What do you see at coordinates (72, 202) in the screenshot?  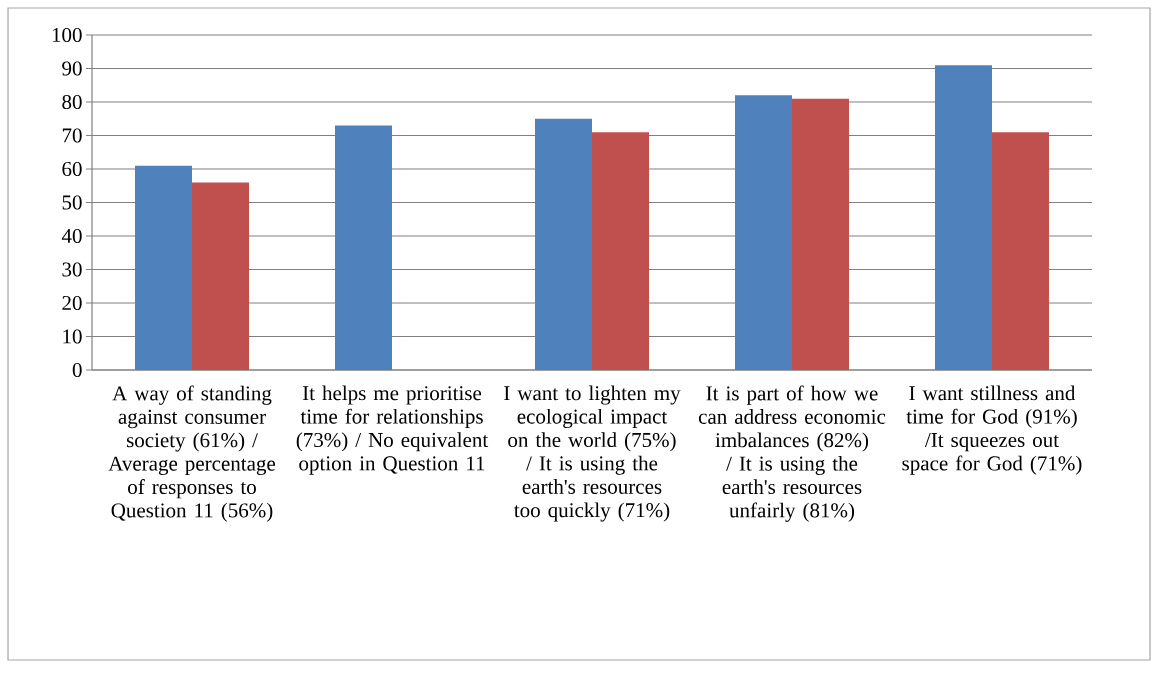 I see `y-tick-label: 50` at bounding box center [72, 202].